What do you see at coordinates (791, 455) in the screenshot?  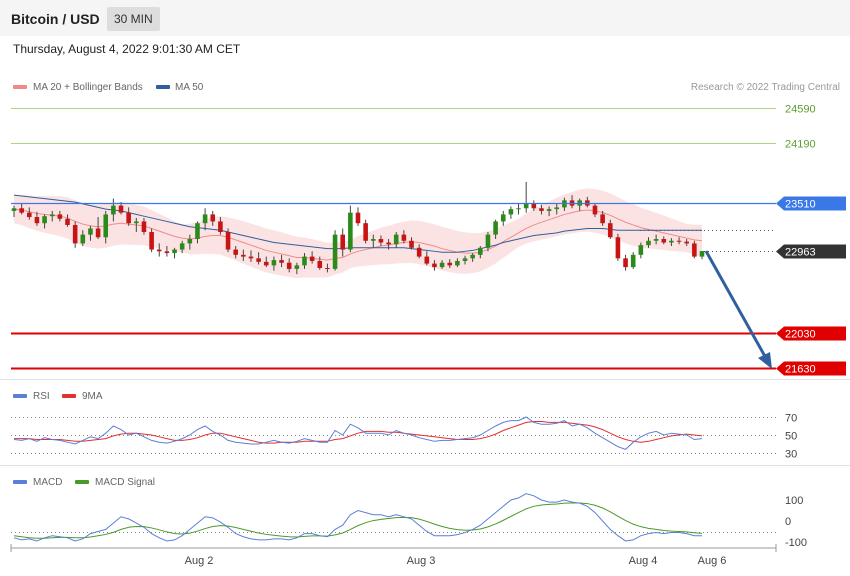 I see `rsi-tick-label: 30` at bounding box center [791, 455].